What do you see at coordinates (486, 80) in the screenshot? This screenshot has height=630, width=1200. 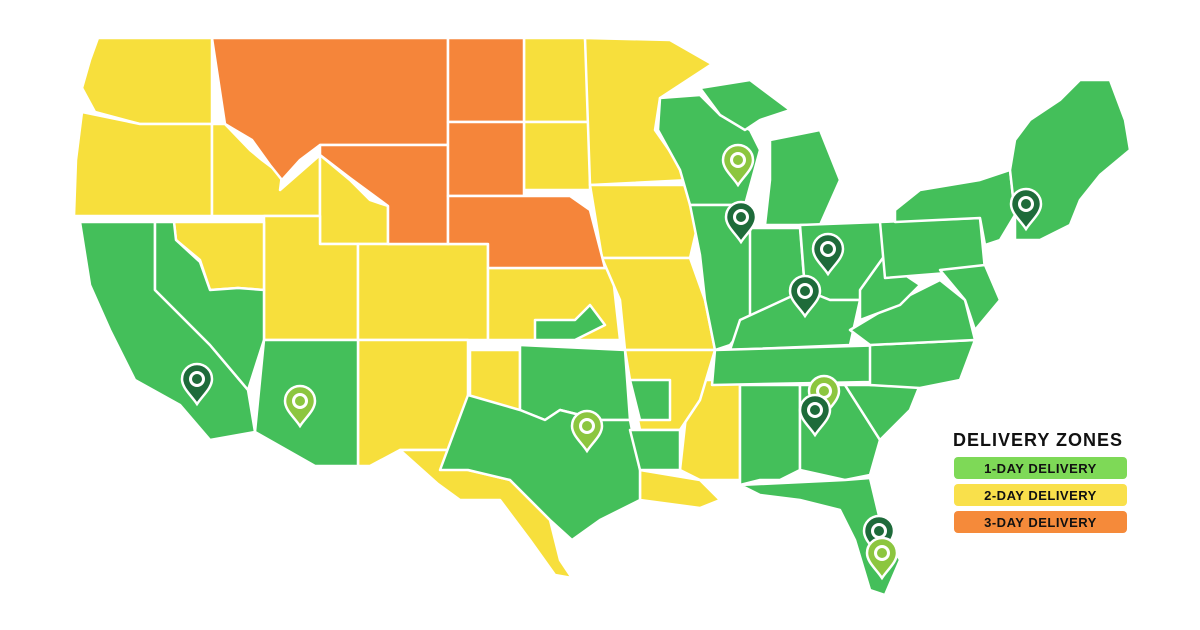 I see `state-north-dakota-west` at bounding box center [486, 80].